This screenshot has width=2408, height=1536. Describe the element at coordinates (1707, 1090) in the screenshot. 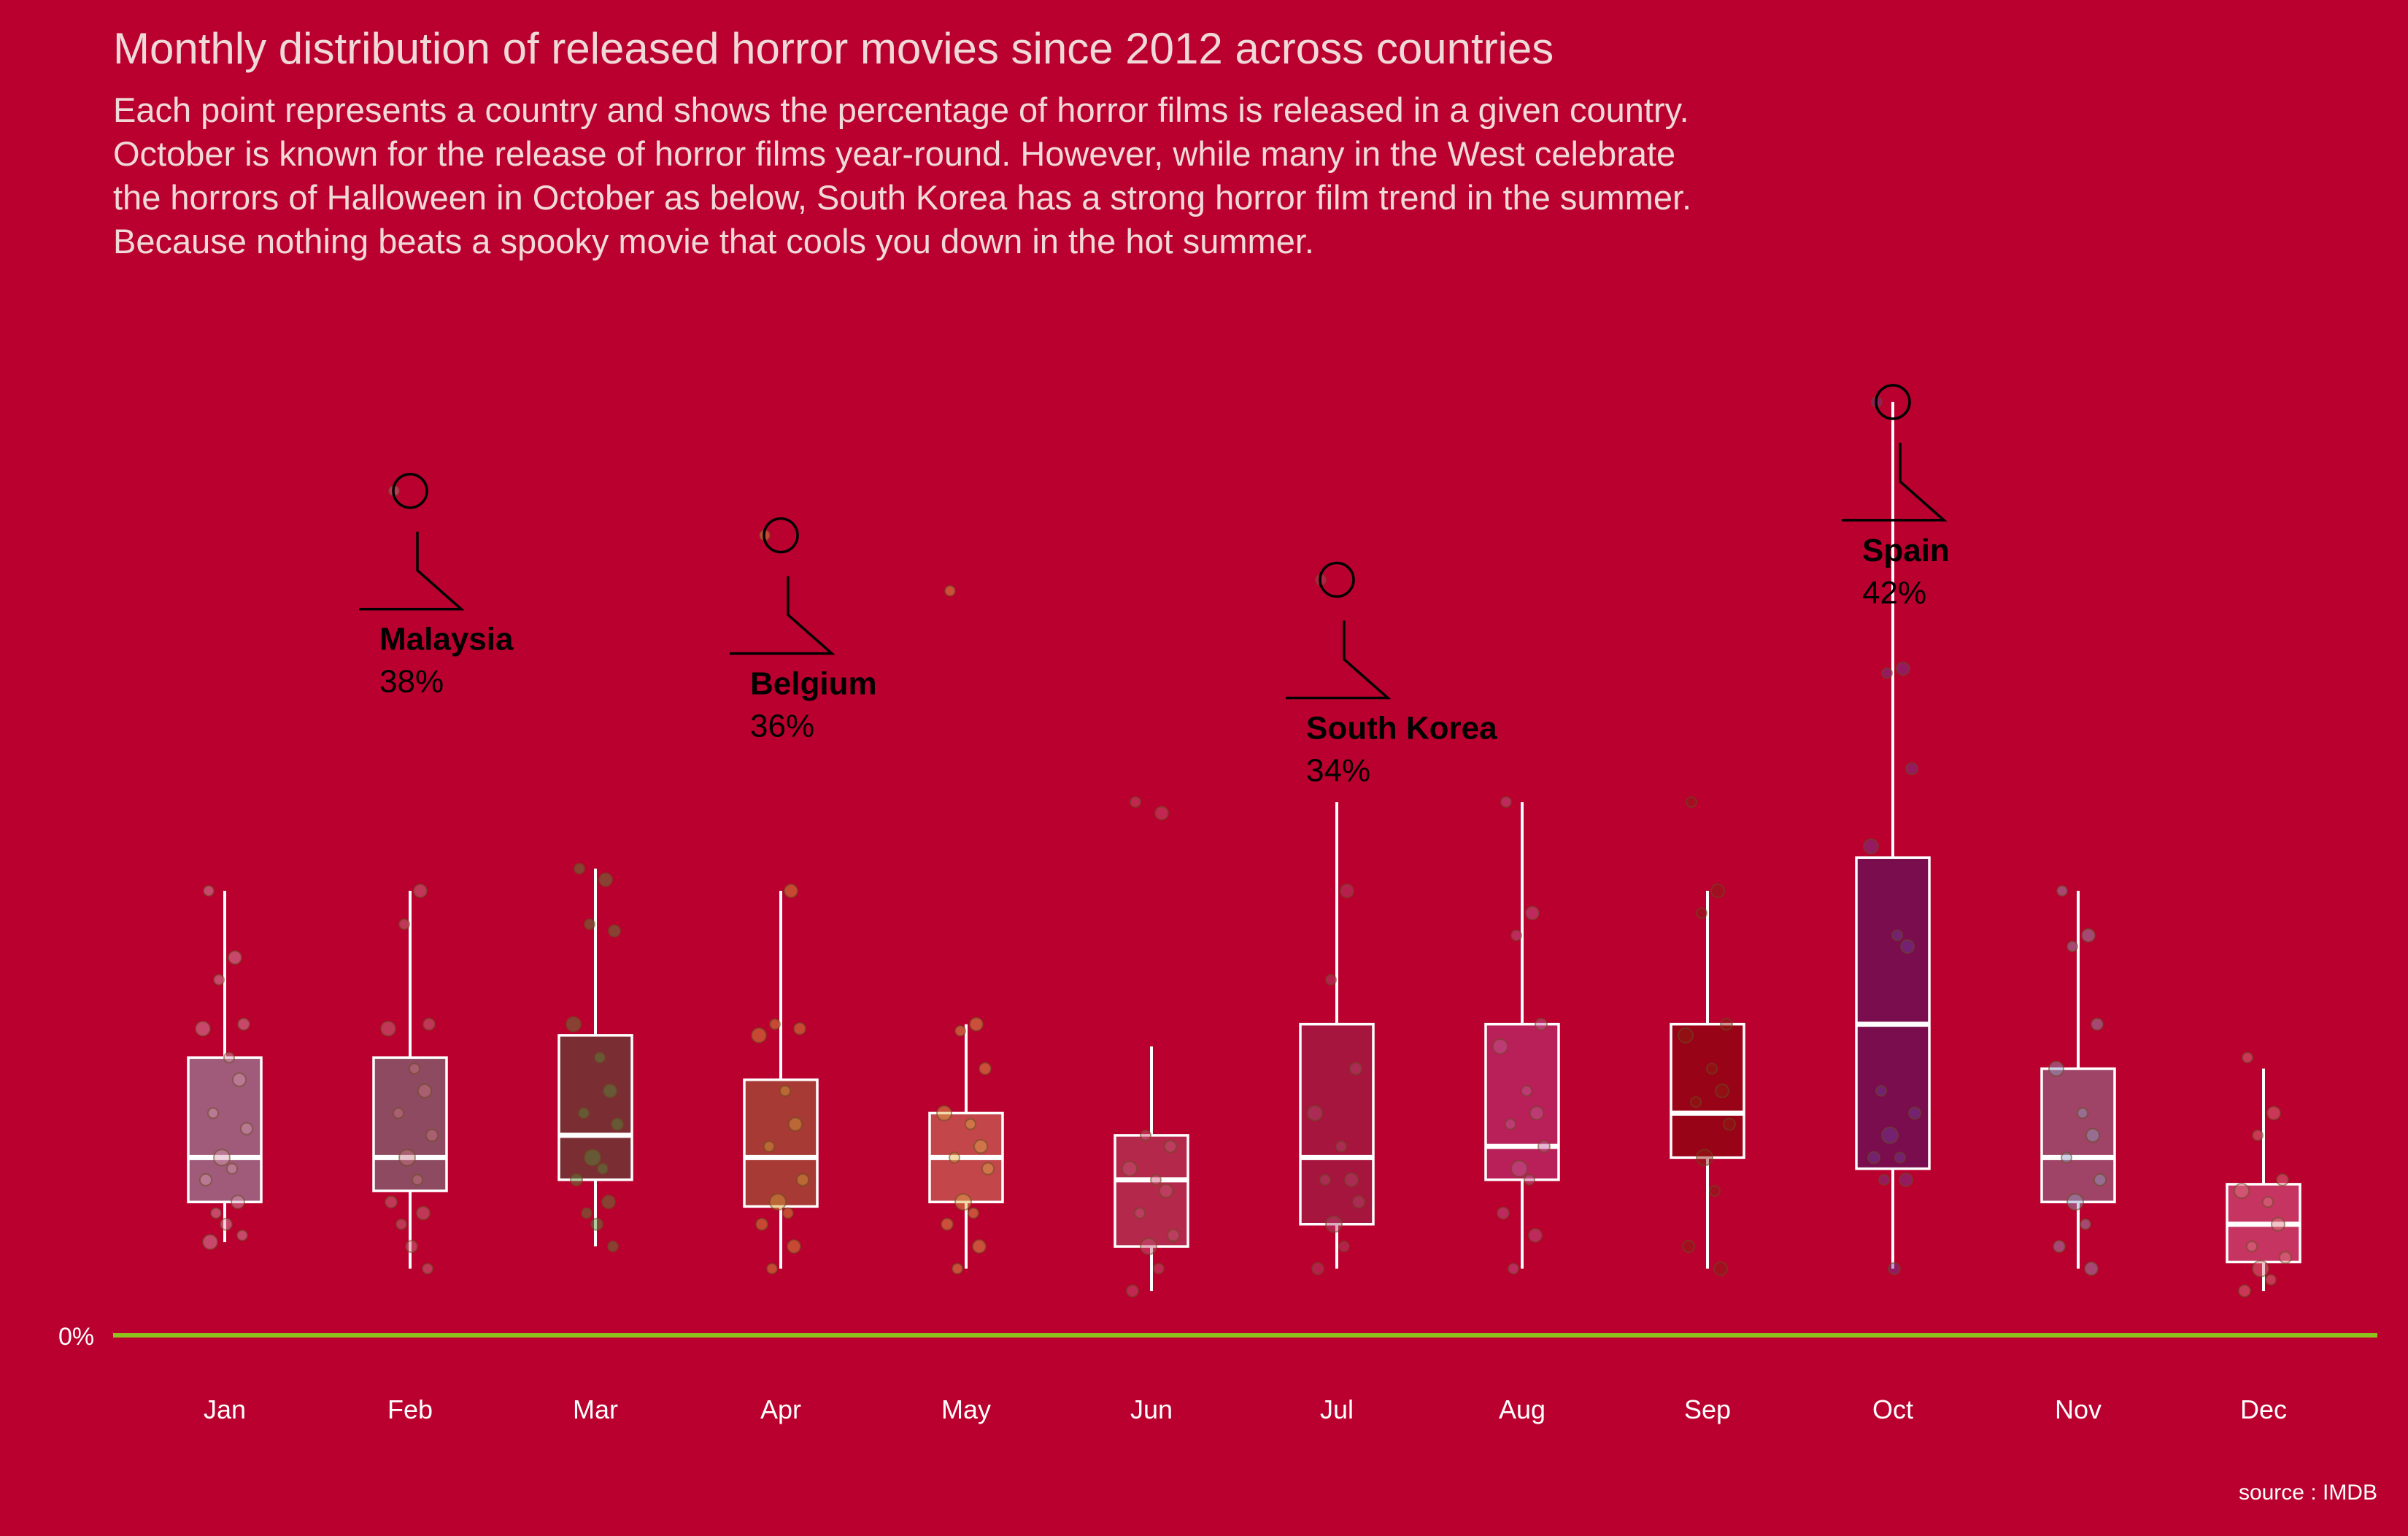

I see `box-sep` at that location.